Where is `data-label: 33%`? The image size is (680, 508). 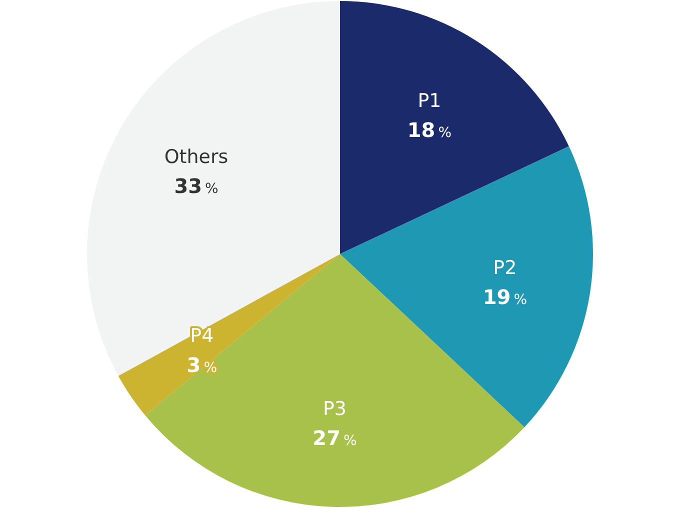
data-label: 33% is located at coordinates (196, 186).